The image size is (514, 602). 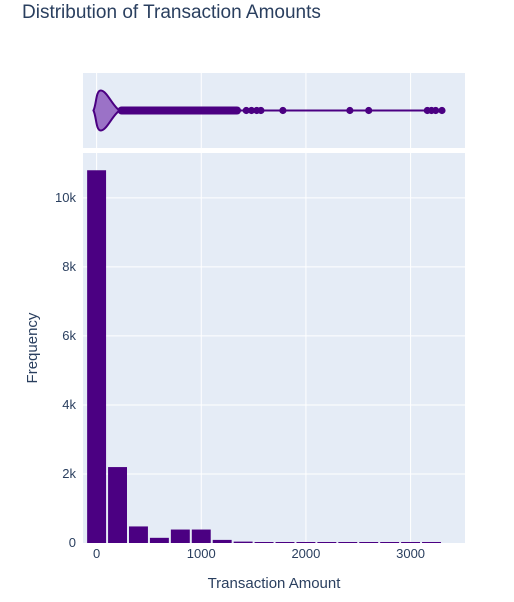 What do you see at coordinates (275, 583) in the screenshot?
I see `x-axis-title: Transaction Amount` at bounding box center [275, 583].